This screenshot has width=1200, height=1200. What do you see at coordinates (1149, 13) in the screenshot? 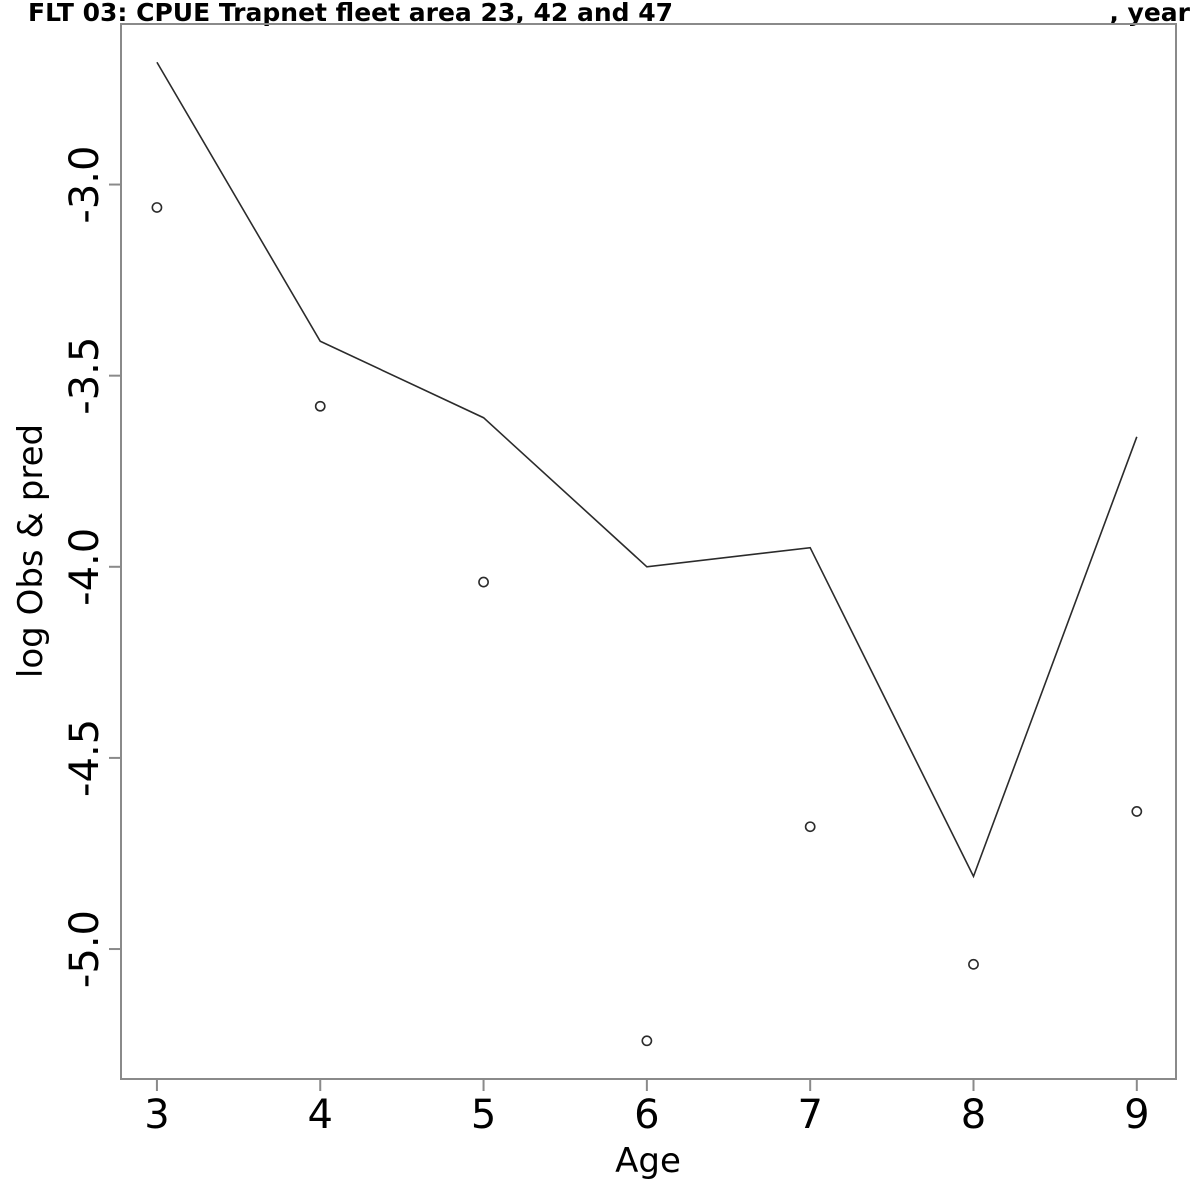
I see `chart-title-year-suffix: , year` at bounding box center [1149, 13].